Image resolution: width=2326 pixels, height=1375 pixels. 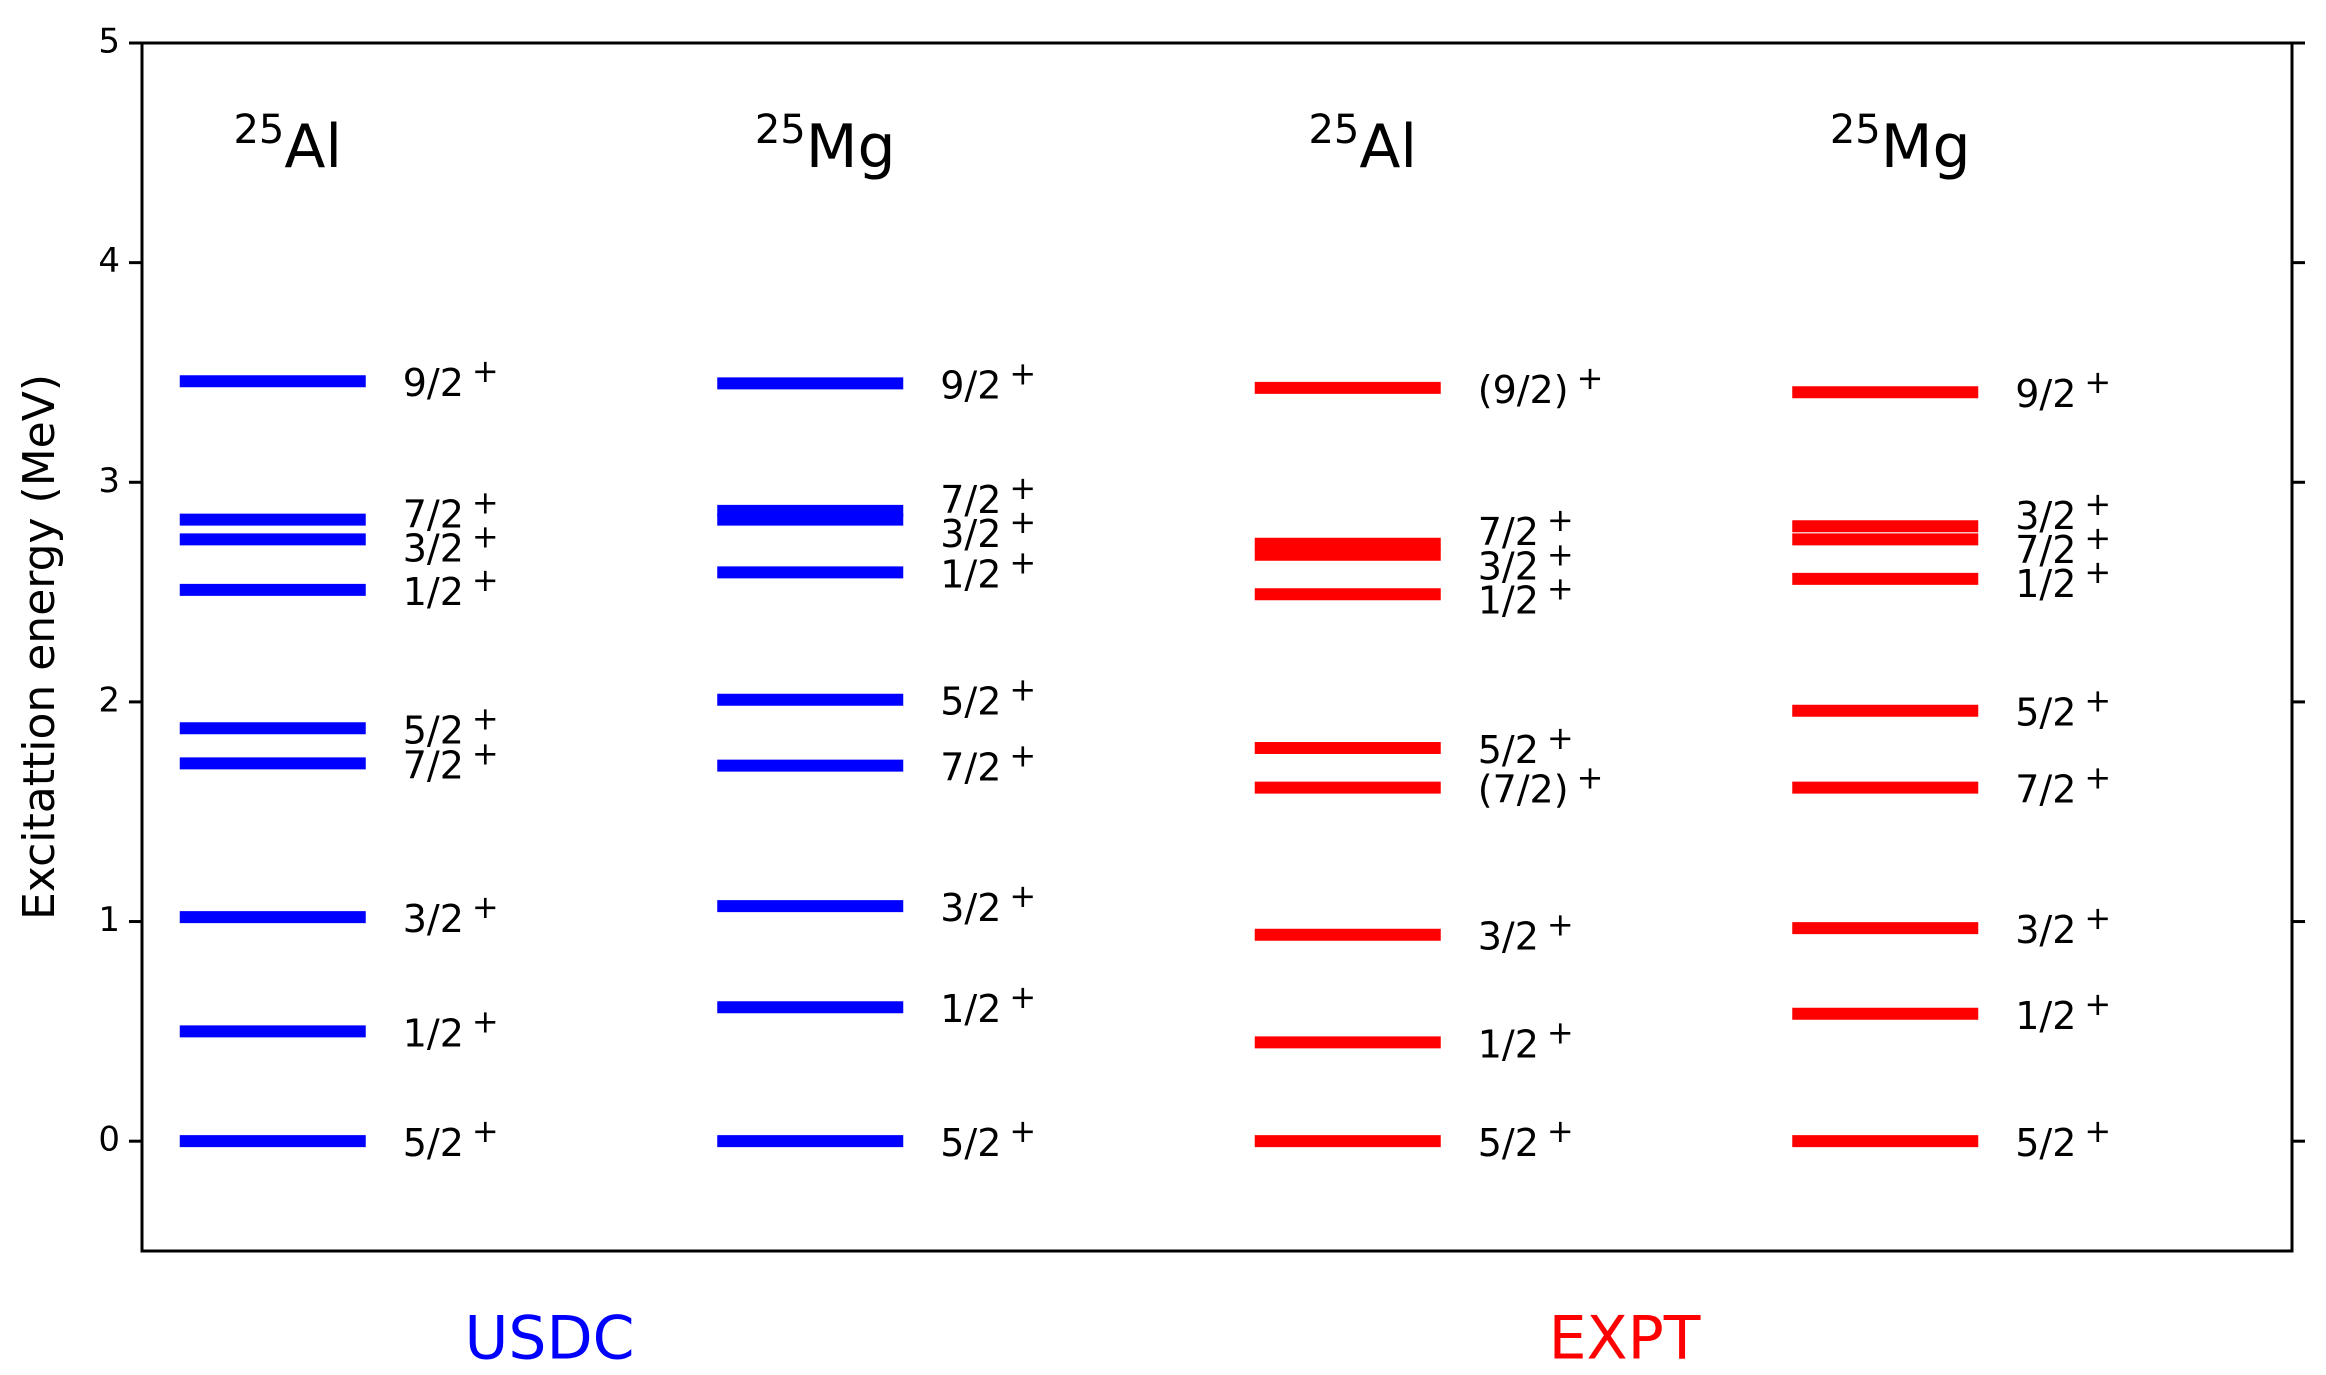 What do you see at coordinates (109, 42) in the screenshot?
I see `y-tick-label: 5` at bounding box center [109, 42].